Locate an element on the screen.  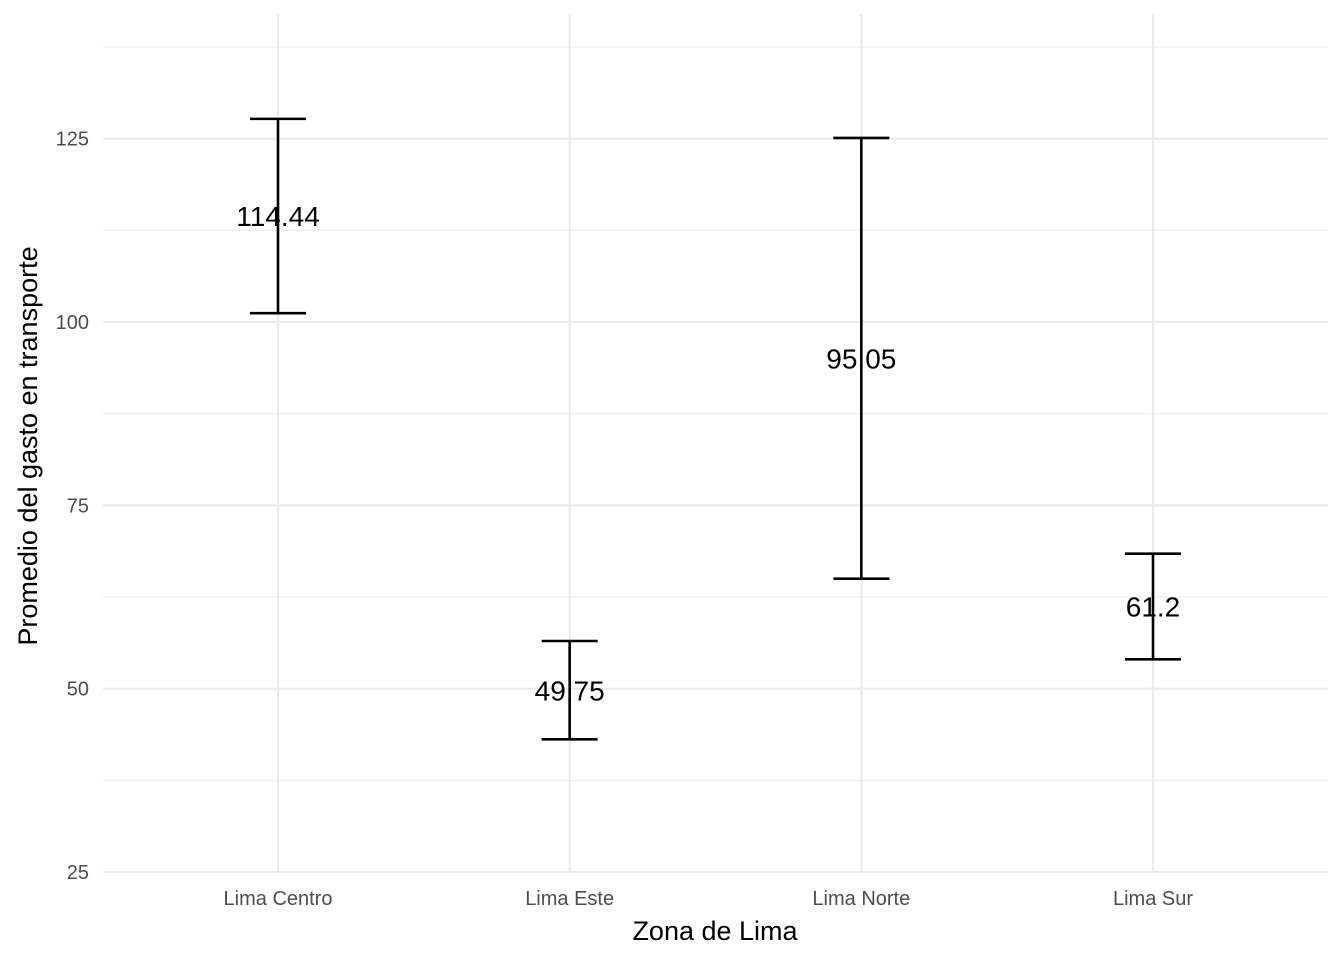
y-tick-label: 75 is located at coordinates (78, 506).